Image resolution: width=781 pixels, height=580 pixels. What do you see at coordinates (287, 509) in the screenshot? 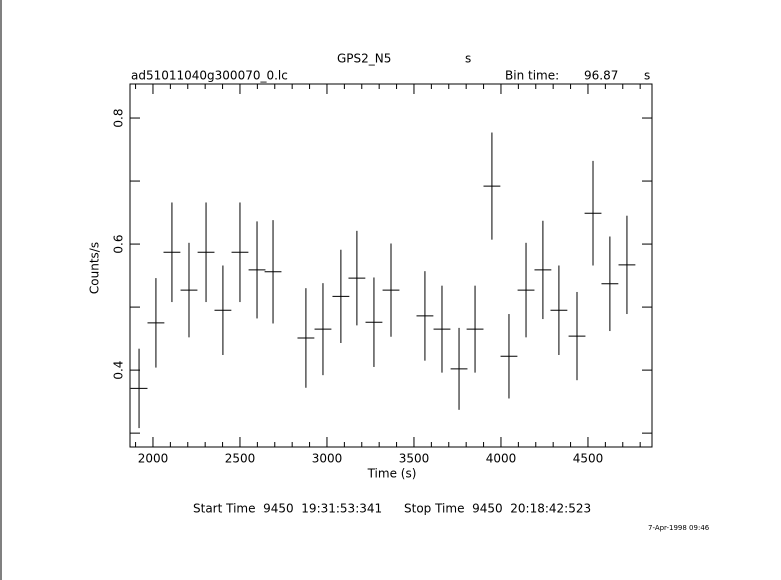
I see `start-time: Start Time 9450 19:31:53:341` at bounding box center [287, 509].